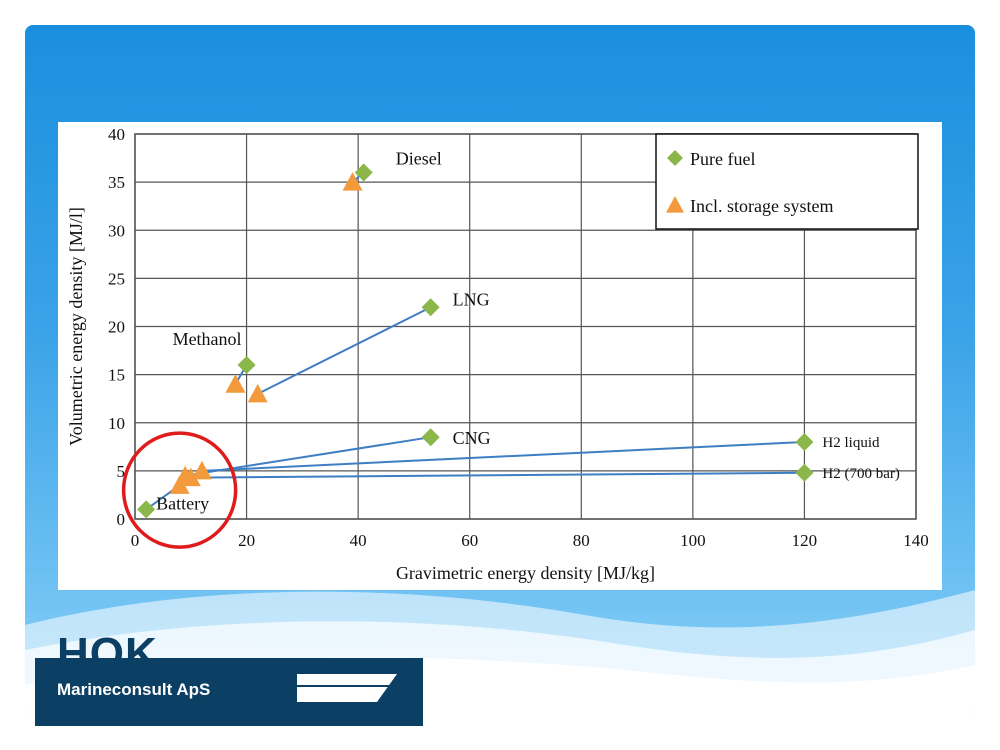 Image resolution: width=1000 pixels, height=750 pixels. Describe the element at coordinates (246, 365) in the screenshot. I see `pure-point-methanol` at that location.